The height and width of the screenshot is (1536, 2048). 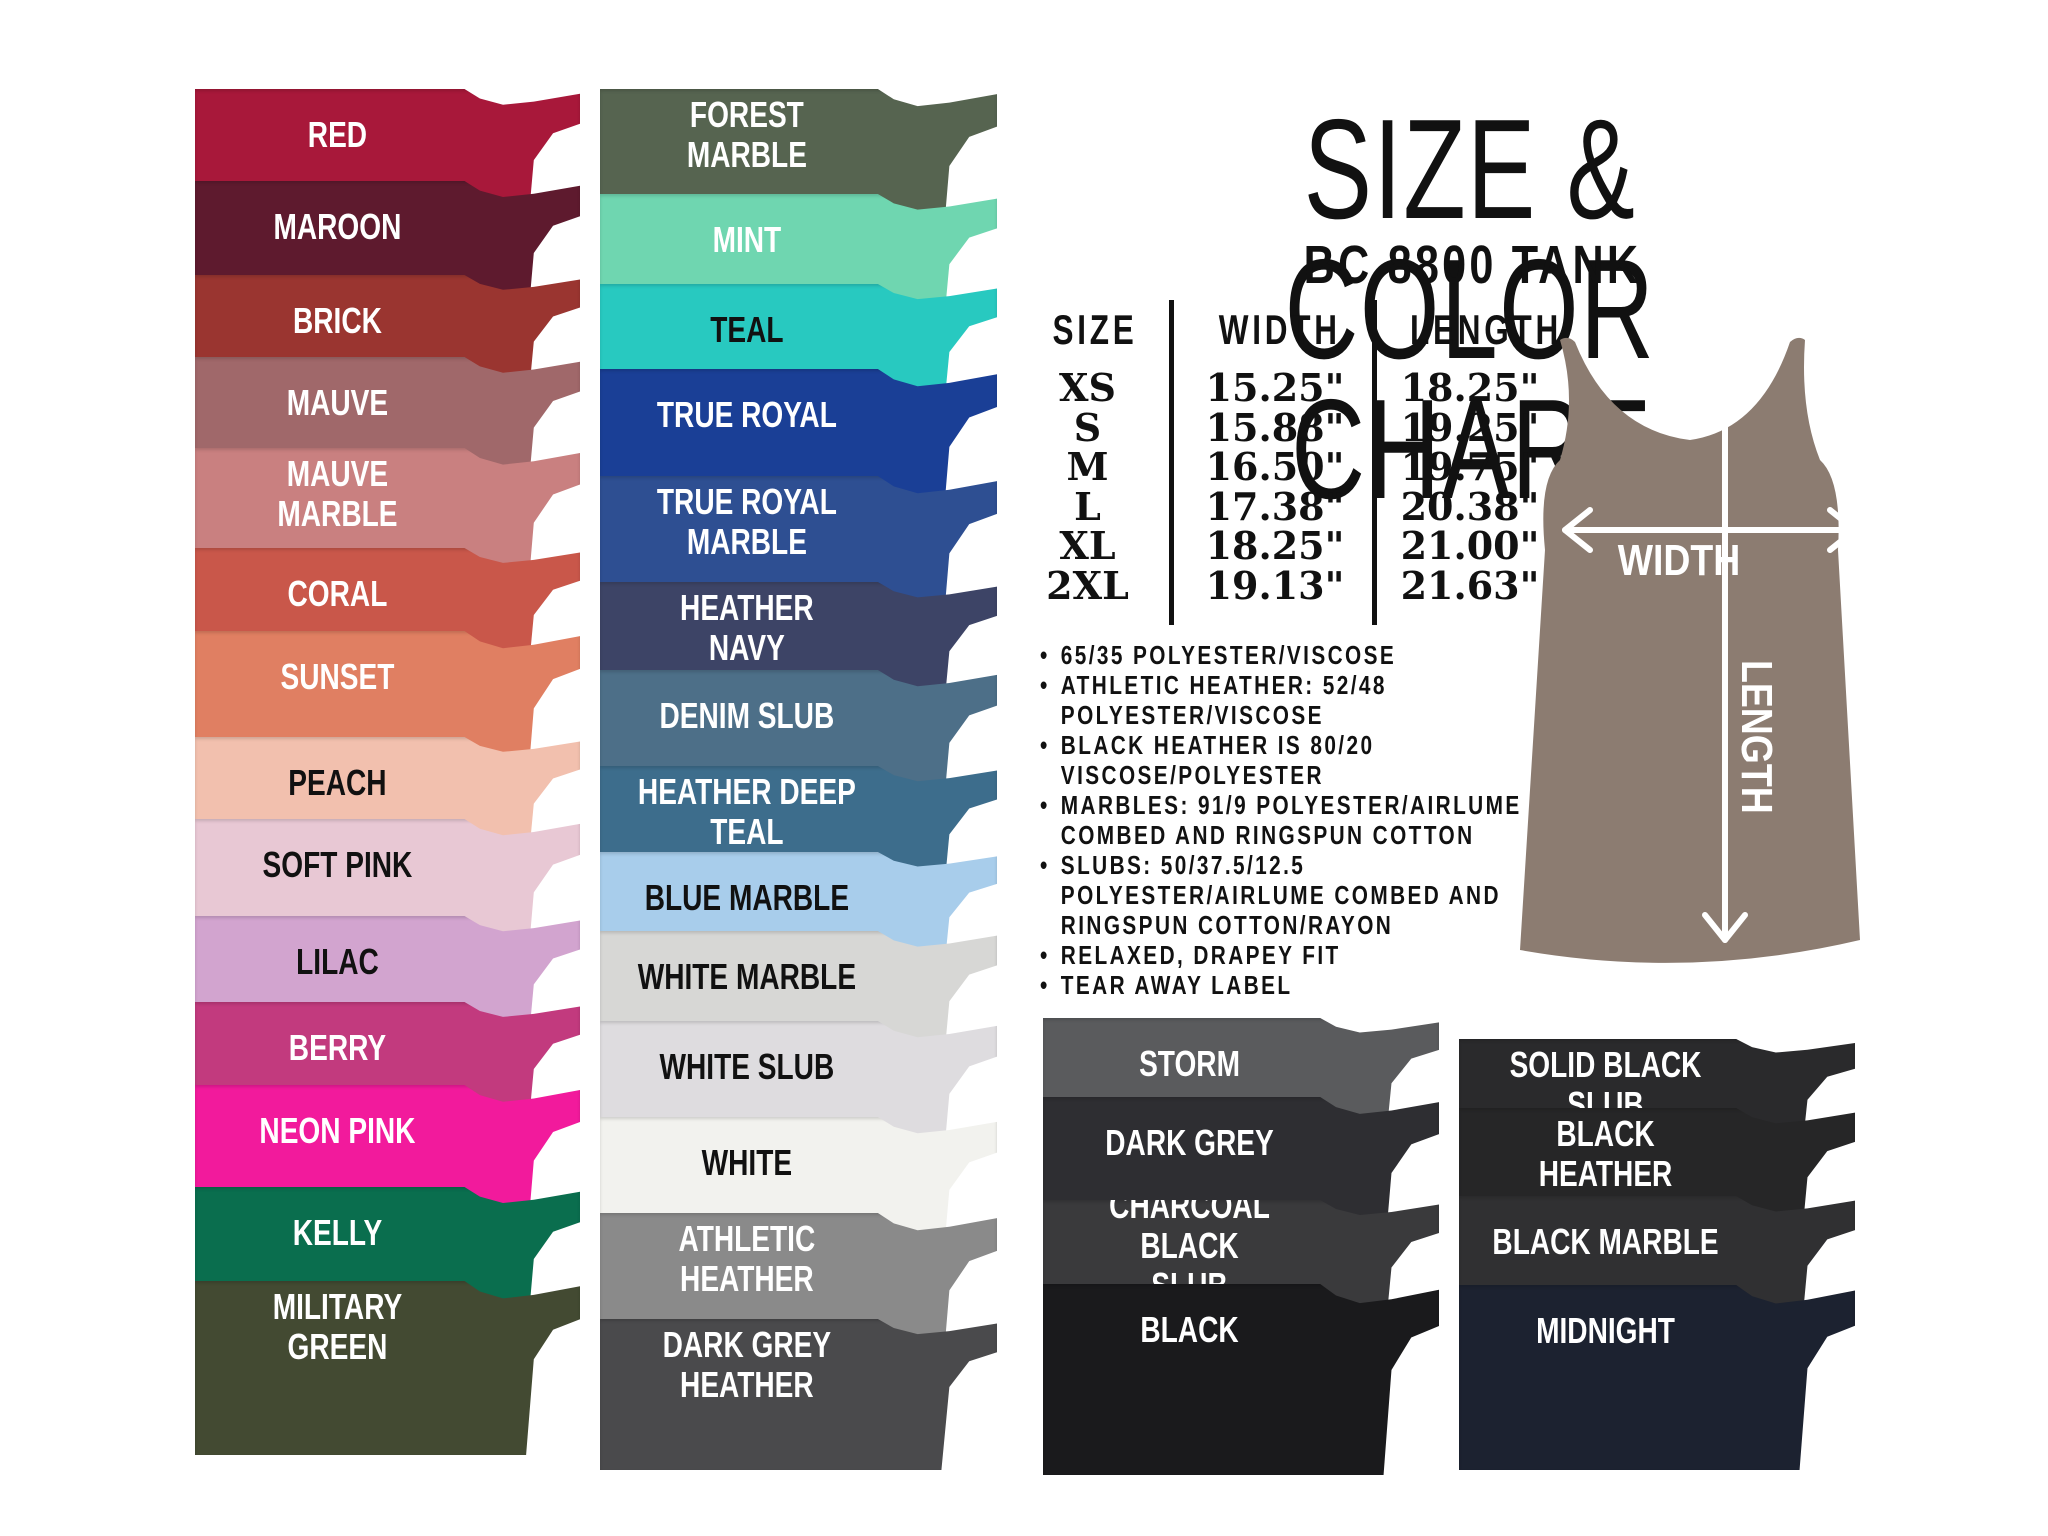 What do you see at coordinates (1275, 387) in the screenshot?
I see `size-table-cell: 15.25"` at bounding box center [1275, 387].